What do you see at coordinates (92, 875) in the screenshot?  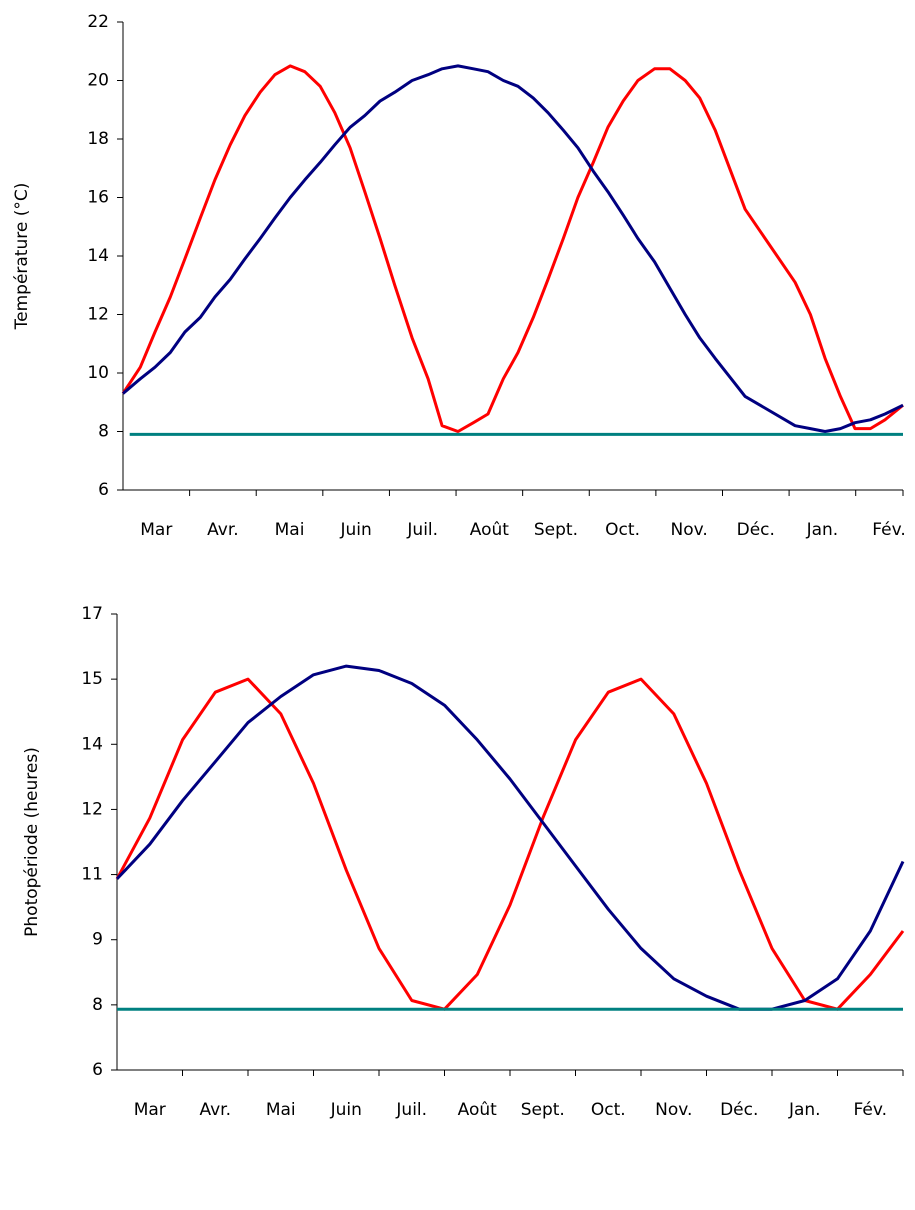 I see `y-tick-label: 11` at bounding box center [92, 875].